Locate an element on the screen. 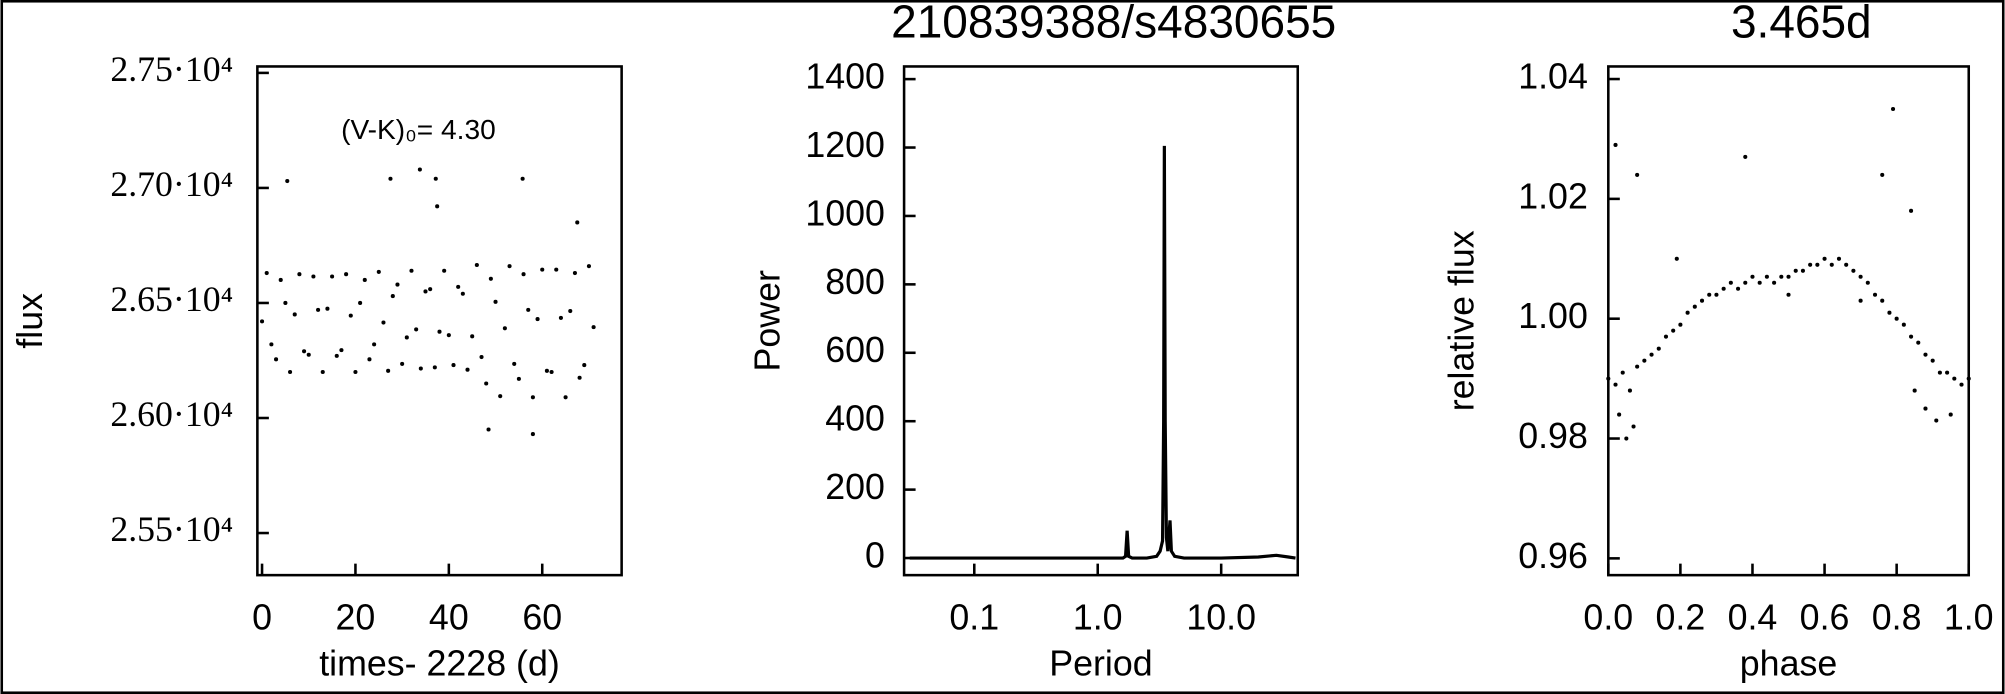  y-axis-label: relative flux is located at coordinates (1461, 320).